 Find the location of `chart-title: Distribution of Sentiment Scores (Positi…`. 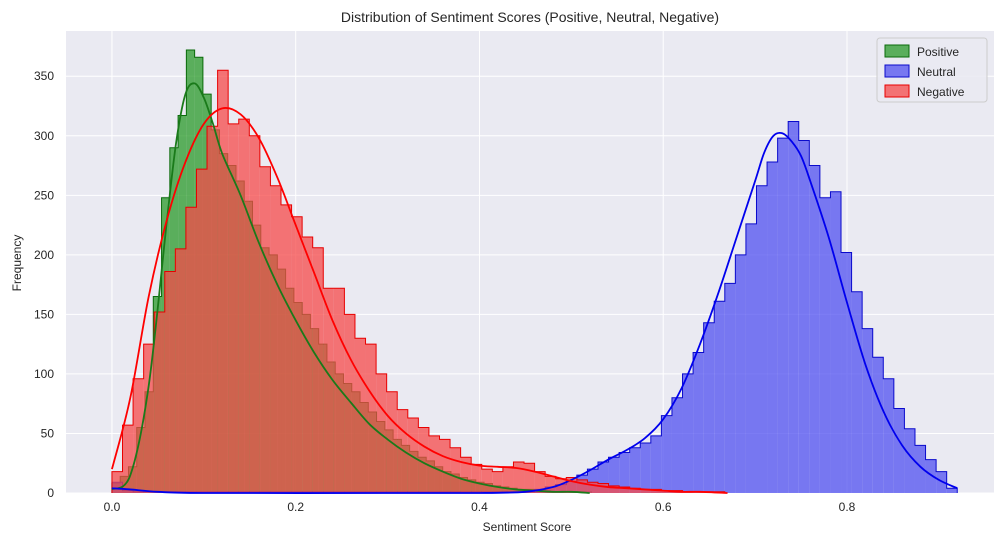

chart-title: Distribution of Sentiment Scores (Positi… is located at coordinates (530, 17).